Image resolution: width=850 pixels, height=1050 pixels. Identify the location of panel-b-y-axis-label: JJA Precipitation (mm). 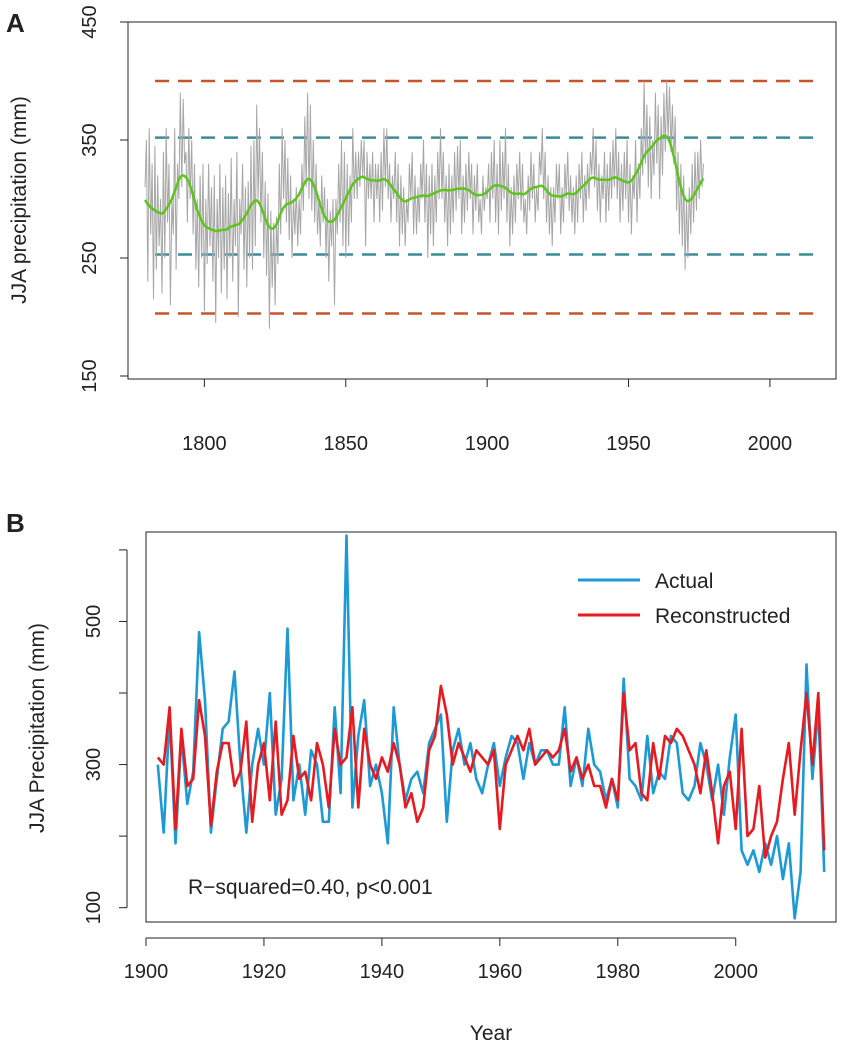
(37, 728).